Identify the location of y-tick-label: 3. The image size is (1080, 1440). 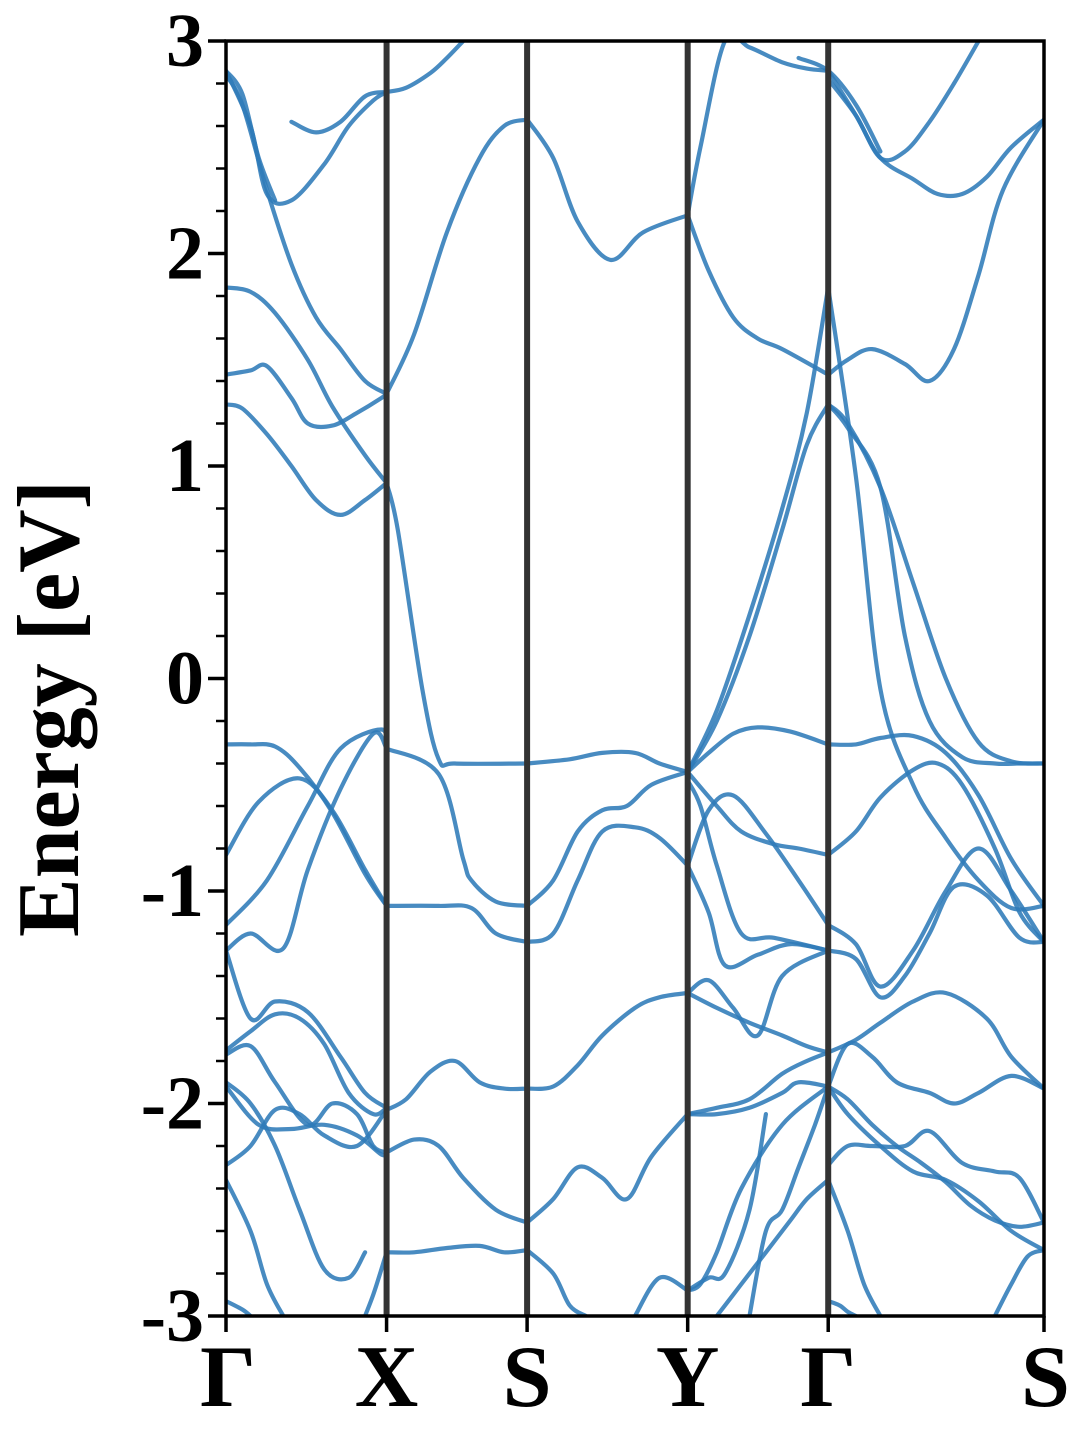
(185, 41).